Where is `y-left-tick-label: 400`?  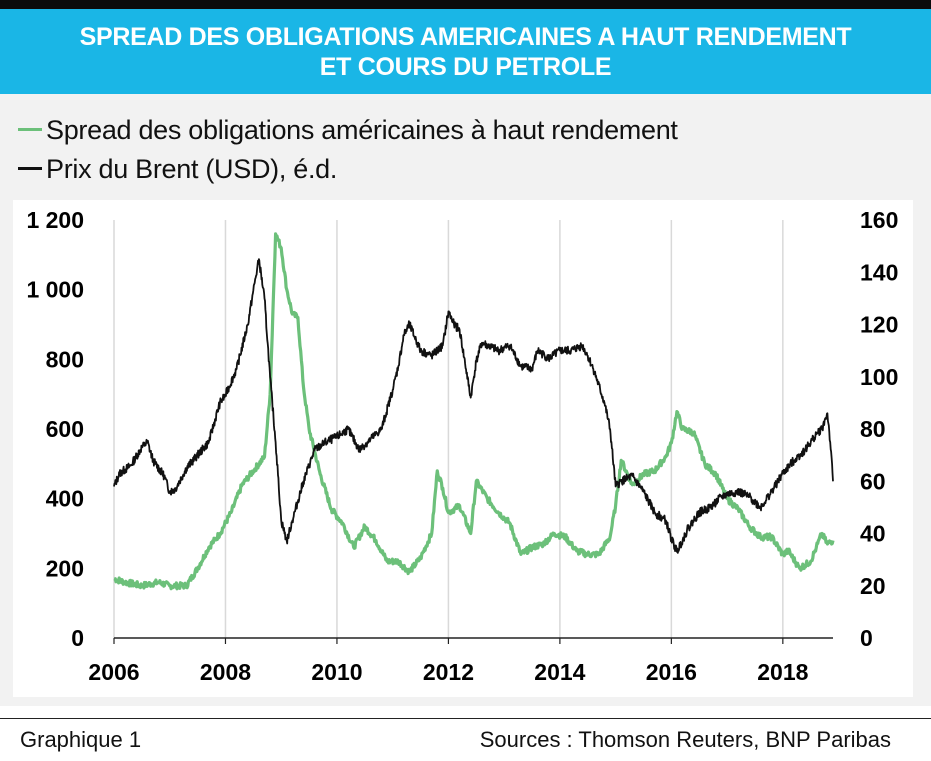
y-left-tick-label: 400 is located at coordinates (65, 499).